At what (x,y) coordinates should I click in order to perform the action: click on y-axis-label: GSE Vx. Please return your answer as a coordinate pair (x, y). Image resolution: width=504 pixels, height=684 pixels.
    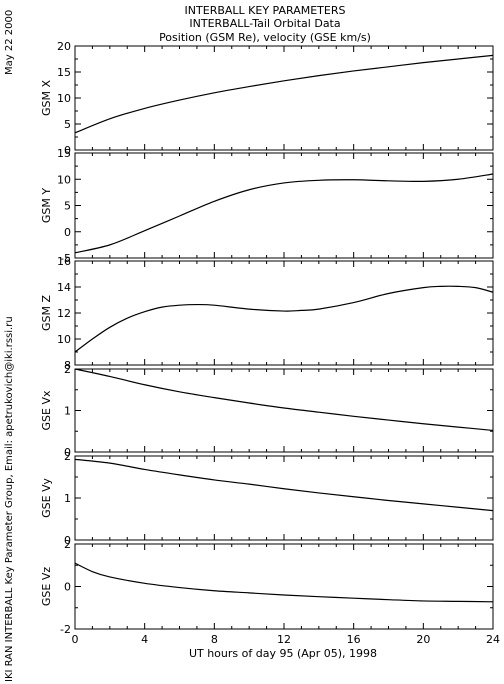
    Looking at the image, I should click on (46, 410).